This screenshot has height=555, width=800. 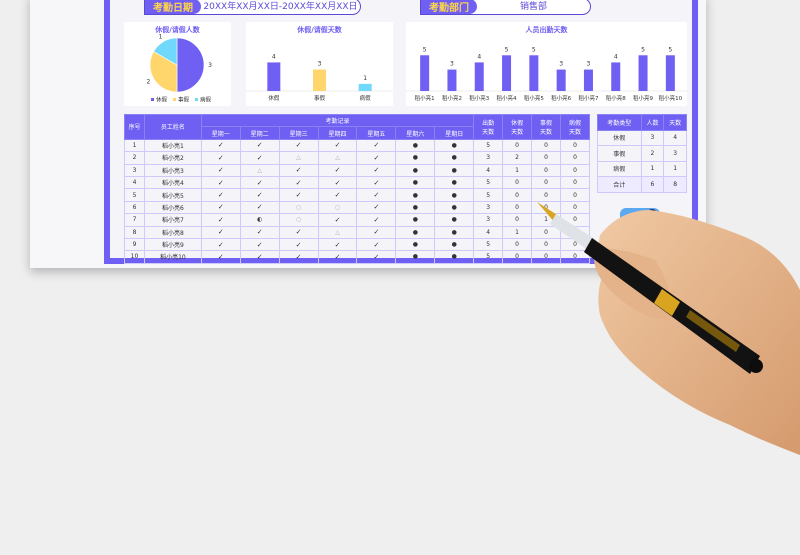 What do you see at coordinates (280, 6) in the screenshot?
I see `date-value: 20XX年XX月XX日-20XX年XX月XX日` at bounding box center [280, 6].